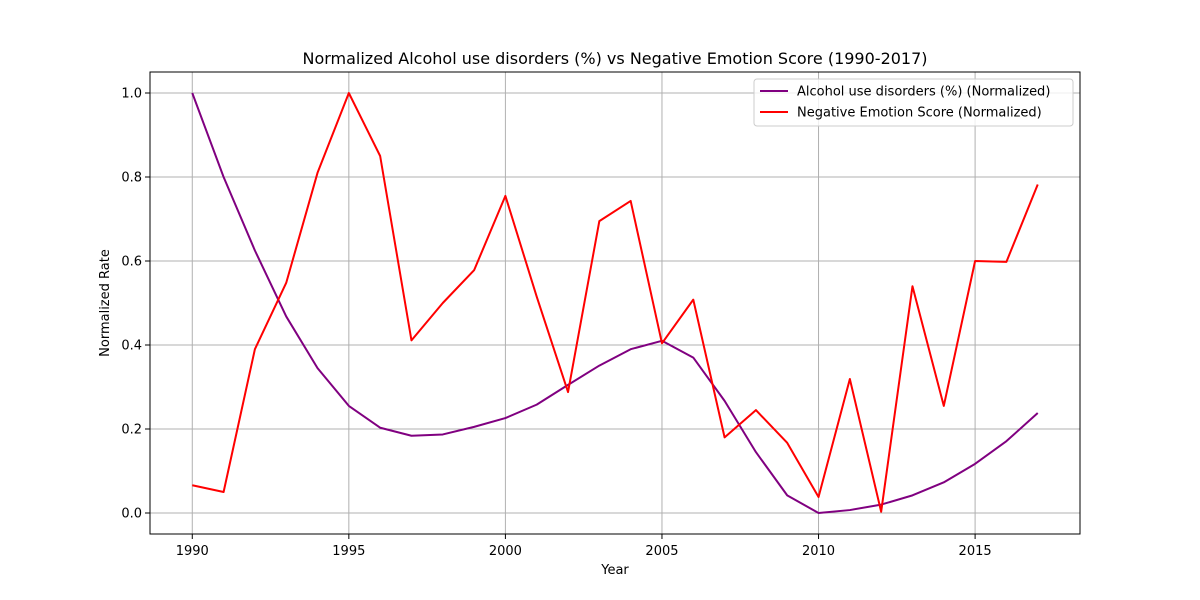  What do you see at coordinates (131, 94) in the screenshot?
I see `y-tick-label: 1.0` at bounding box center [131, 94].